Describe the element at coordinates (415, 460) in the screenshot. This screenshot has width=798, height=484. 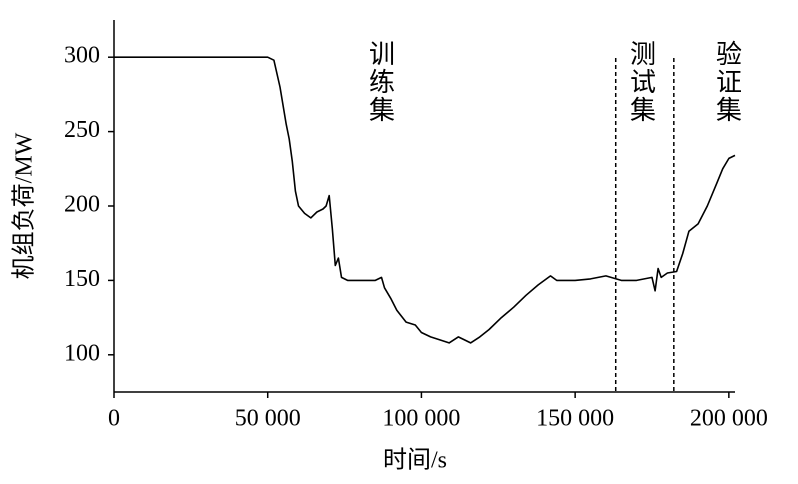
I see `x-axis-label: 时间/s` at that location.